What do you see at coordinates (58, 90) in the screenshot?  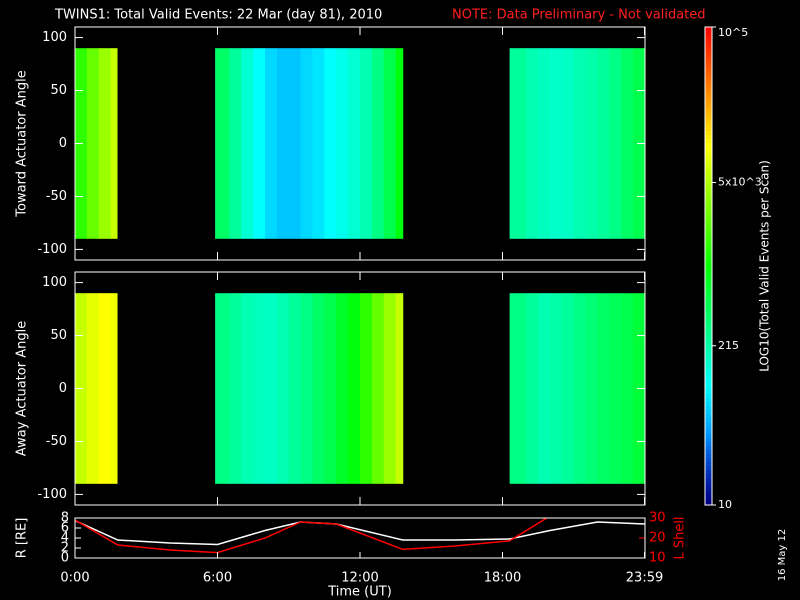 I see `y-tick-label: 50` at bounding box center [58, 90].